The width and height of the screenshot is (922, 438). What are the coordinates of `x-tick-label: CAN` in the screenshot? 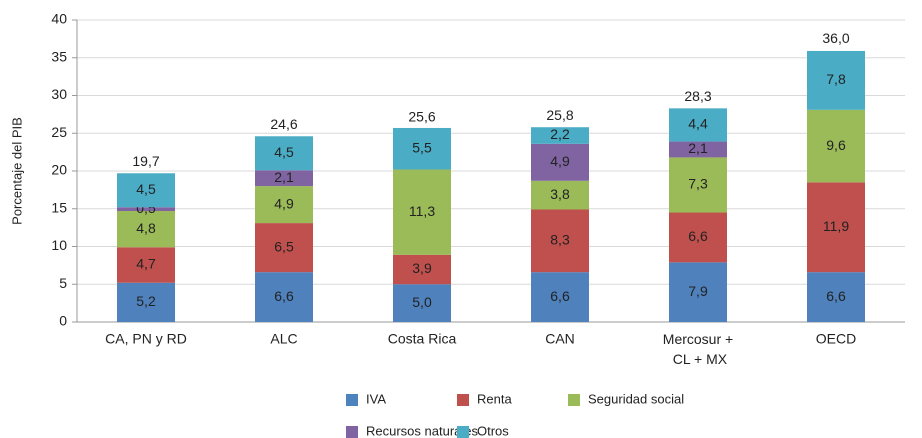 It's located at (560, 339).